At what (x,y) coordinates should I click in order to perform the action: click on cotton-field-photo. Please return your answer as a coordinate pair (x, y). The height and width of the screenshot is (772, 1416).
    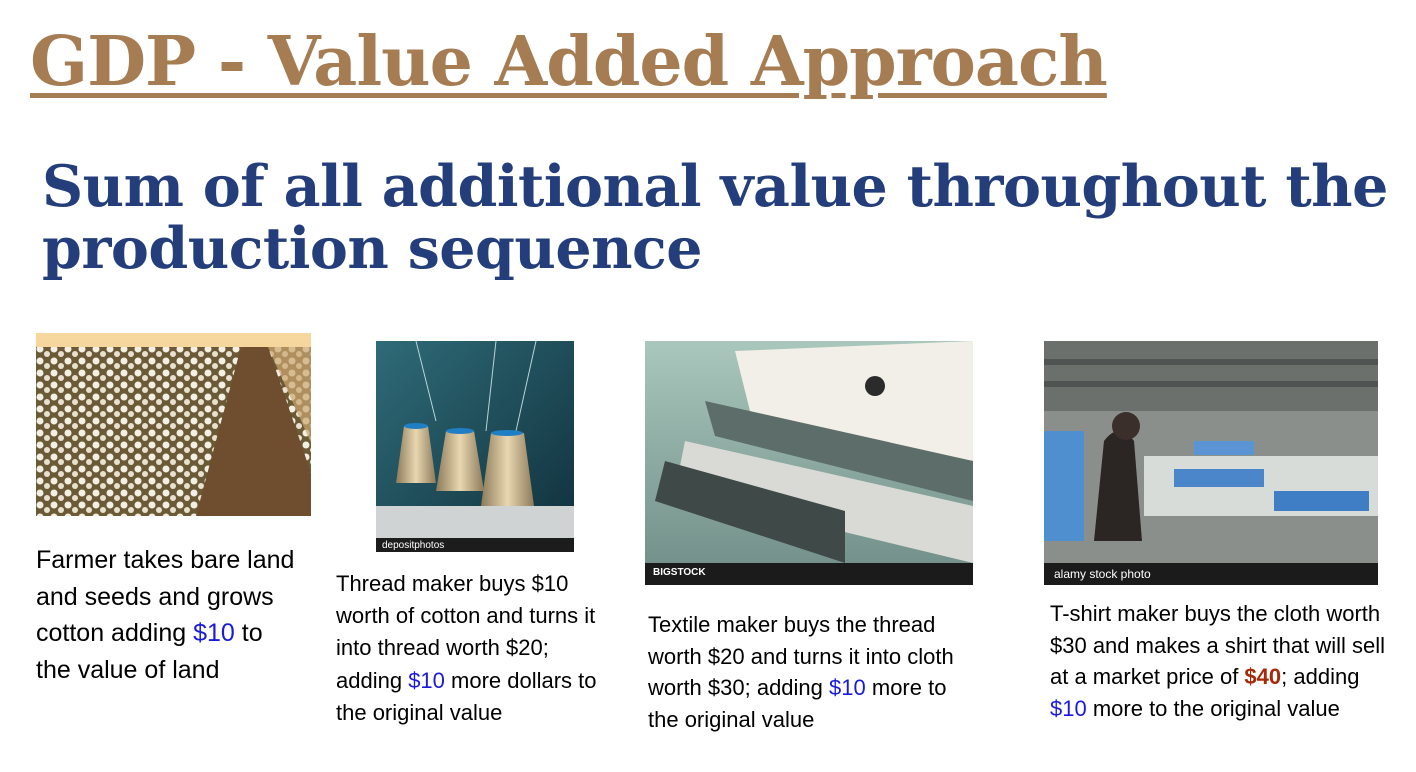
    Looking at the image, I should click on (173, 424).